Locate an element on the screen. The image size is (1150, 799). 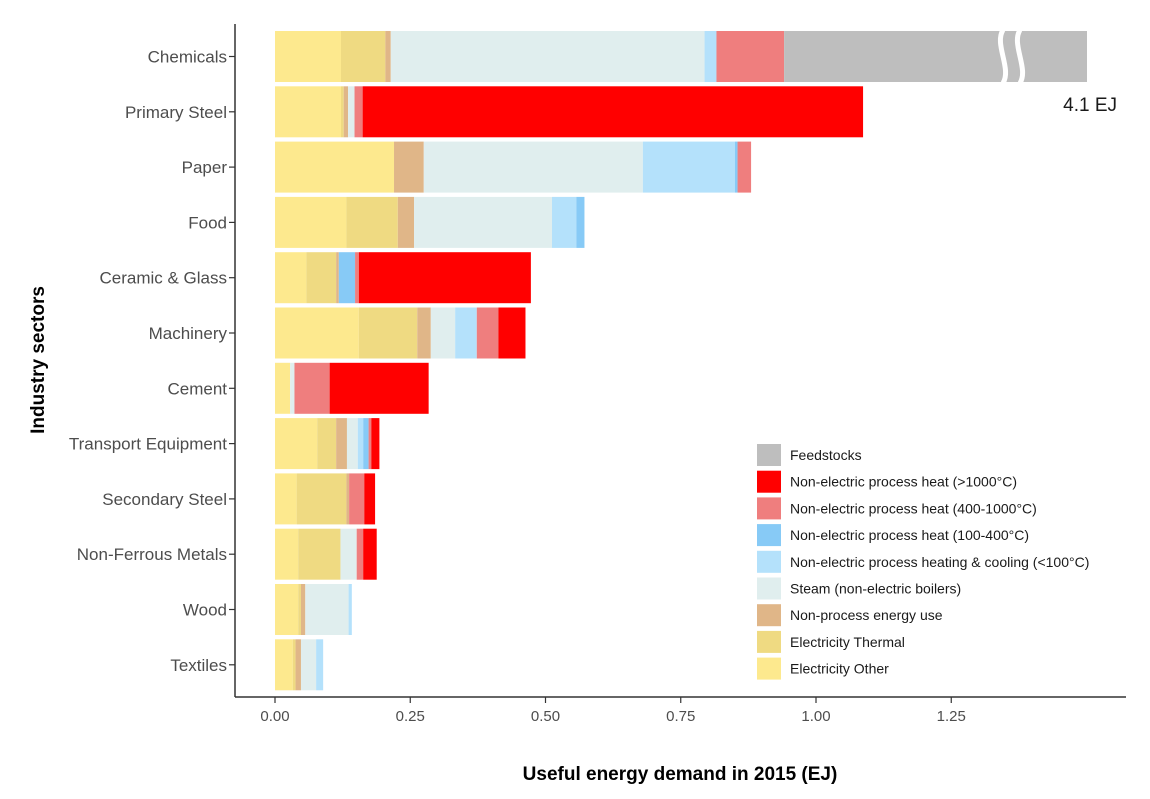
bar-transport-equipment-electricity-other is located at coordinates (296, 444).